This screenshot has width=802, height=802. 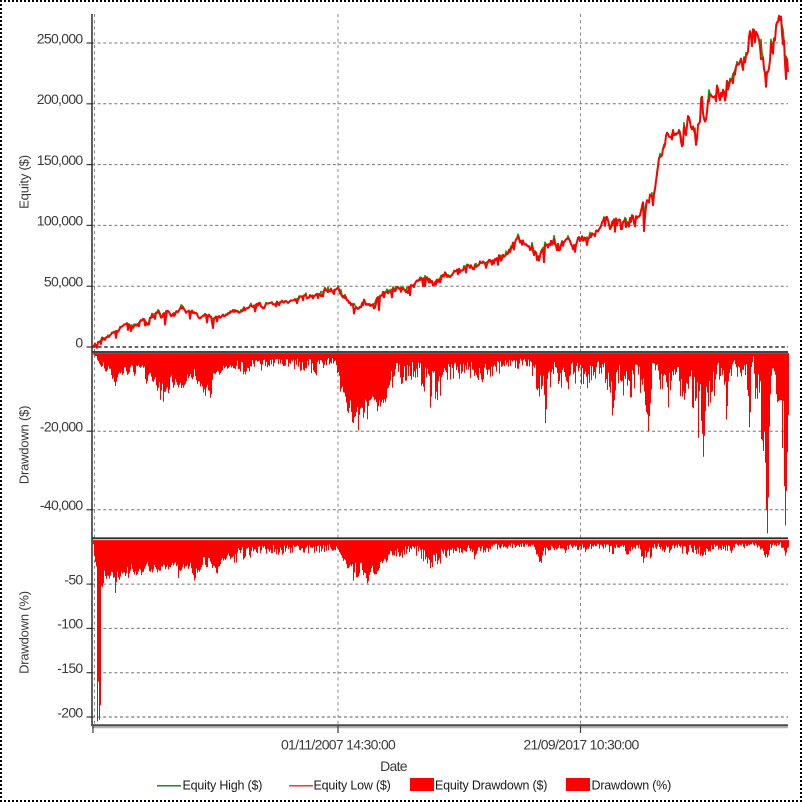 What do you see at coordinates (70, 668) in the screenshot?
I see `svg-text: -150` at bounding box center [70, 668].